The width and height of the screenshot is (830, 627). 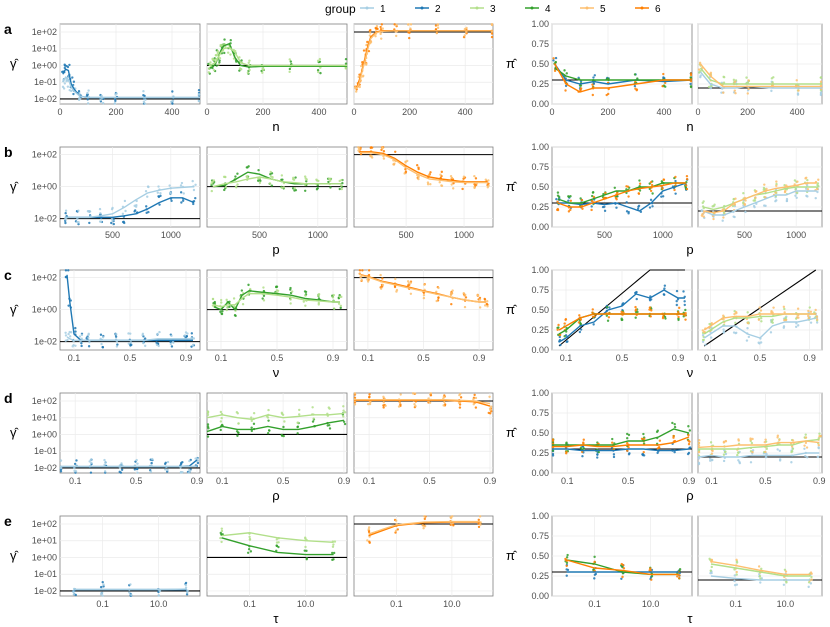 I want to click on legend-title: group, so click(x=340, y=9).